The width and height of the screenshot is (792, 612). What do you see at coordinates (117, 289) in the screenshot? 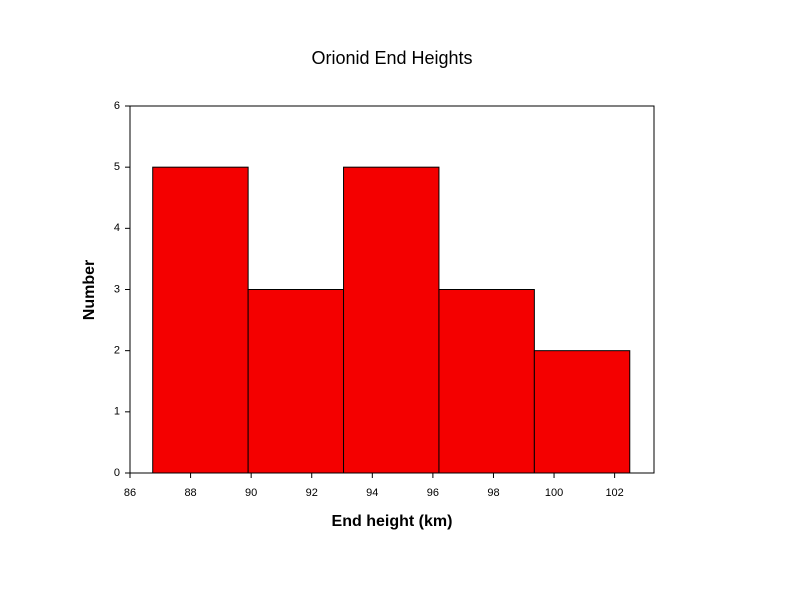
I see `y-tick-label: 3` at bounding box center [117, 289].